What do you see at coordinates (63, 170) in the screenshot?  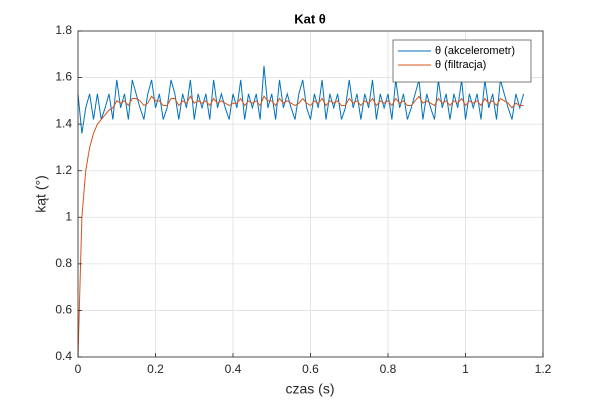 I see `y-tick-label: 1.2` at bounding box center [63, 170].